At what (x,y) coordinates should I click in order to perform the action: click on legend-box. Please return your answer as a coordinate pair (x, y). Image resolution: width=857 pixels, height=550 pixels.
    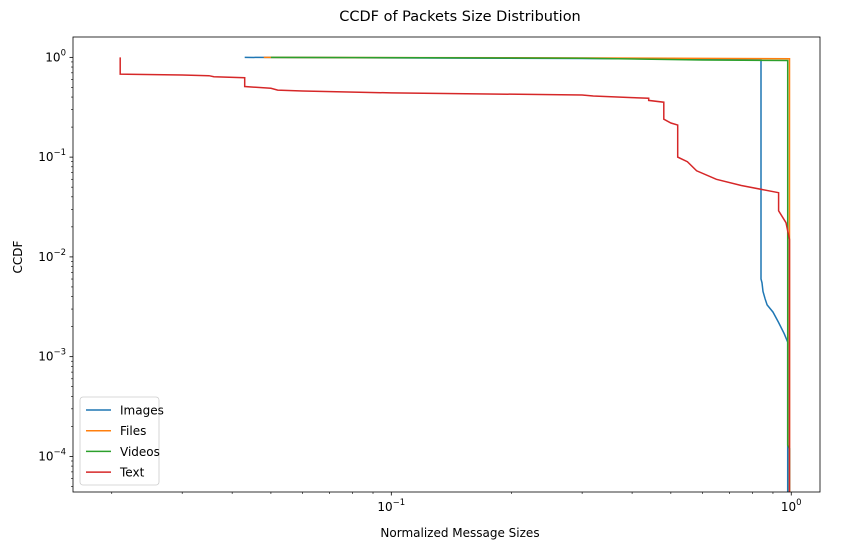
    Looking at the image, I should click on (119, 441).